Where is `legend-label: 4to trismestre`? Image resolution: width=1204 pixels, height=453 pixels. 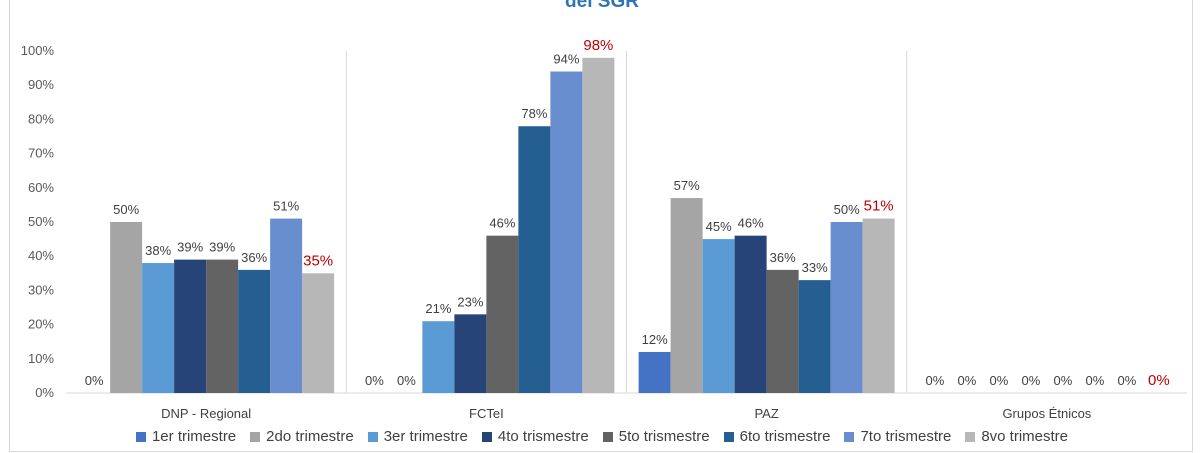 legend-label: 4to trismestre is located at coordinates (543, 436).